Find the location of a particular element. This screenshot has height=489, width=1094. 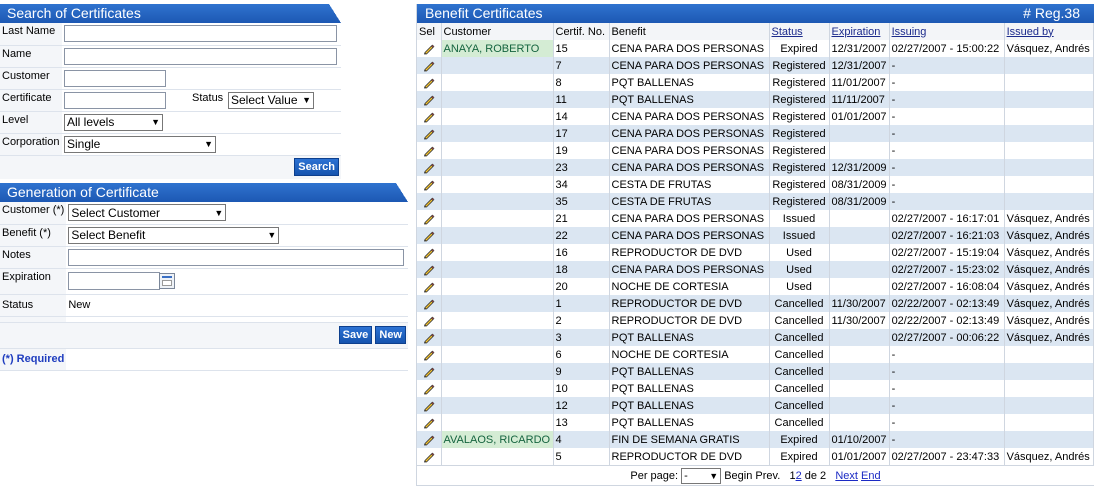

pager-page-2: 2 is located at coordinates (798, 476).